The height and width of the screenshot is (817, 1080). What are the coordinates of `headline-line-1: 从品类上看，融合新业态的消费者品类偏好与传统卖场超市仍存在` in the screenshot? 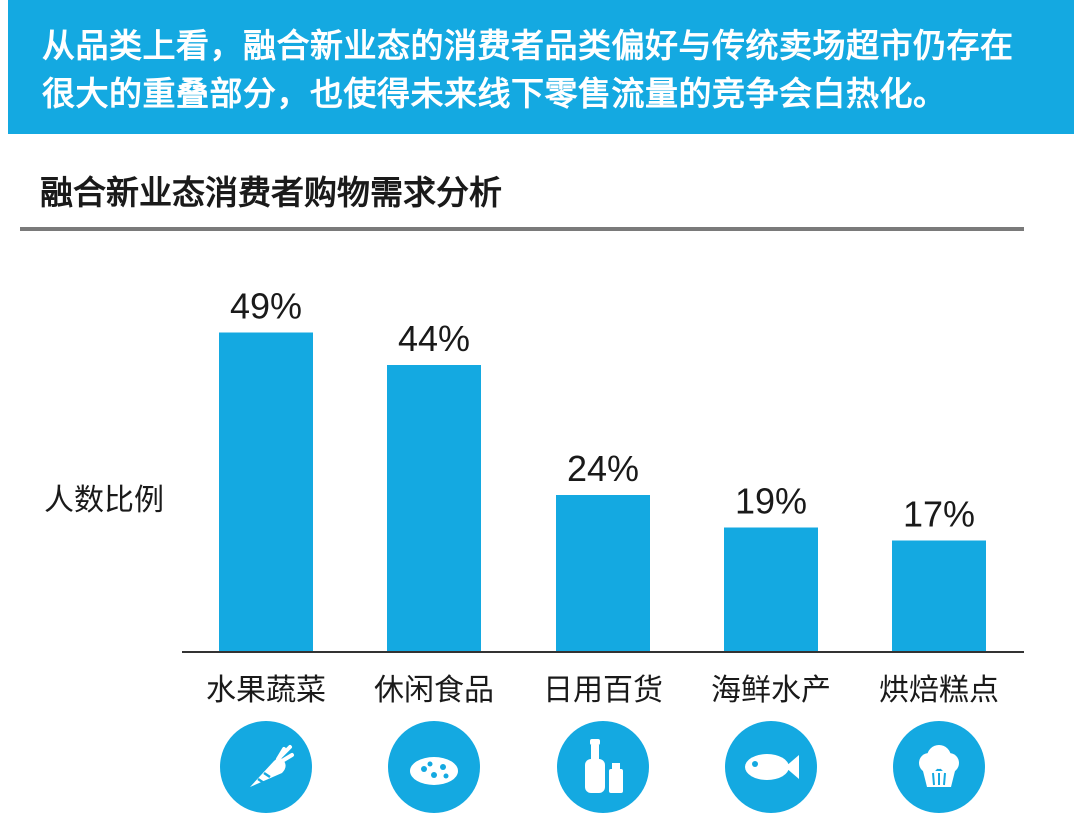 It's located at (528, 45).